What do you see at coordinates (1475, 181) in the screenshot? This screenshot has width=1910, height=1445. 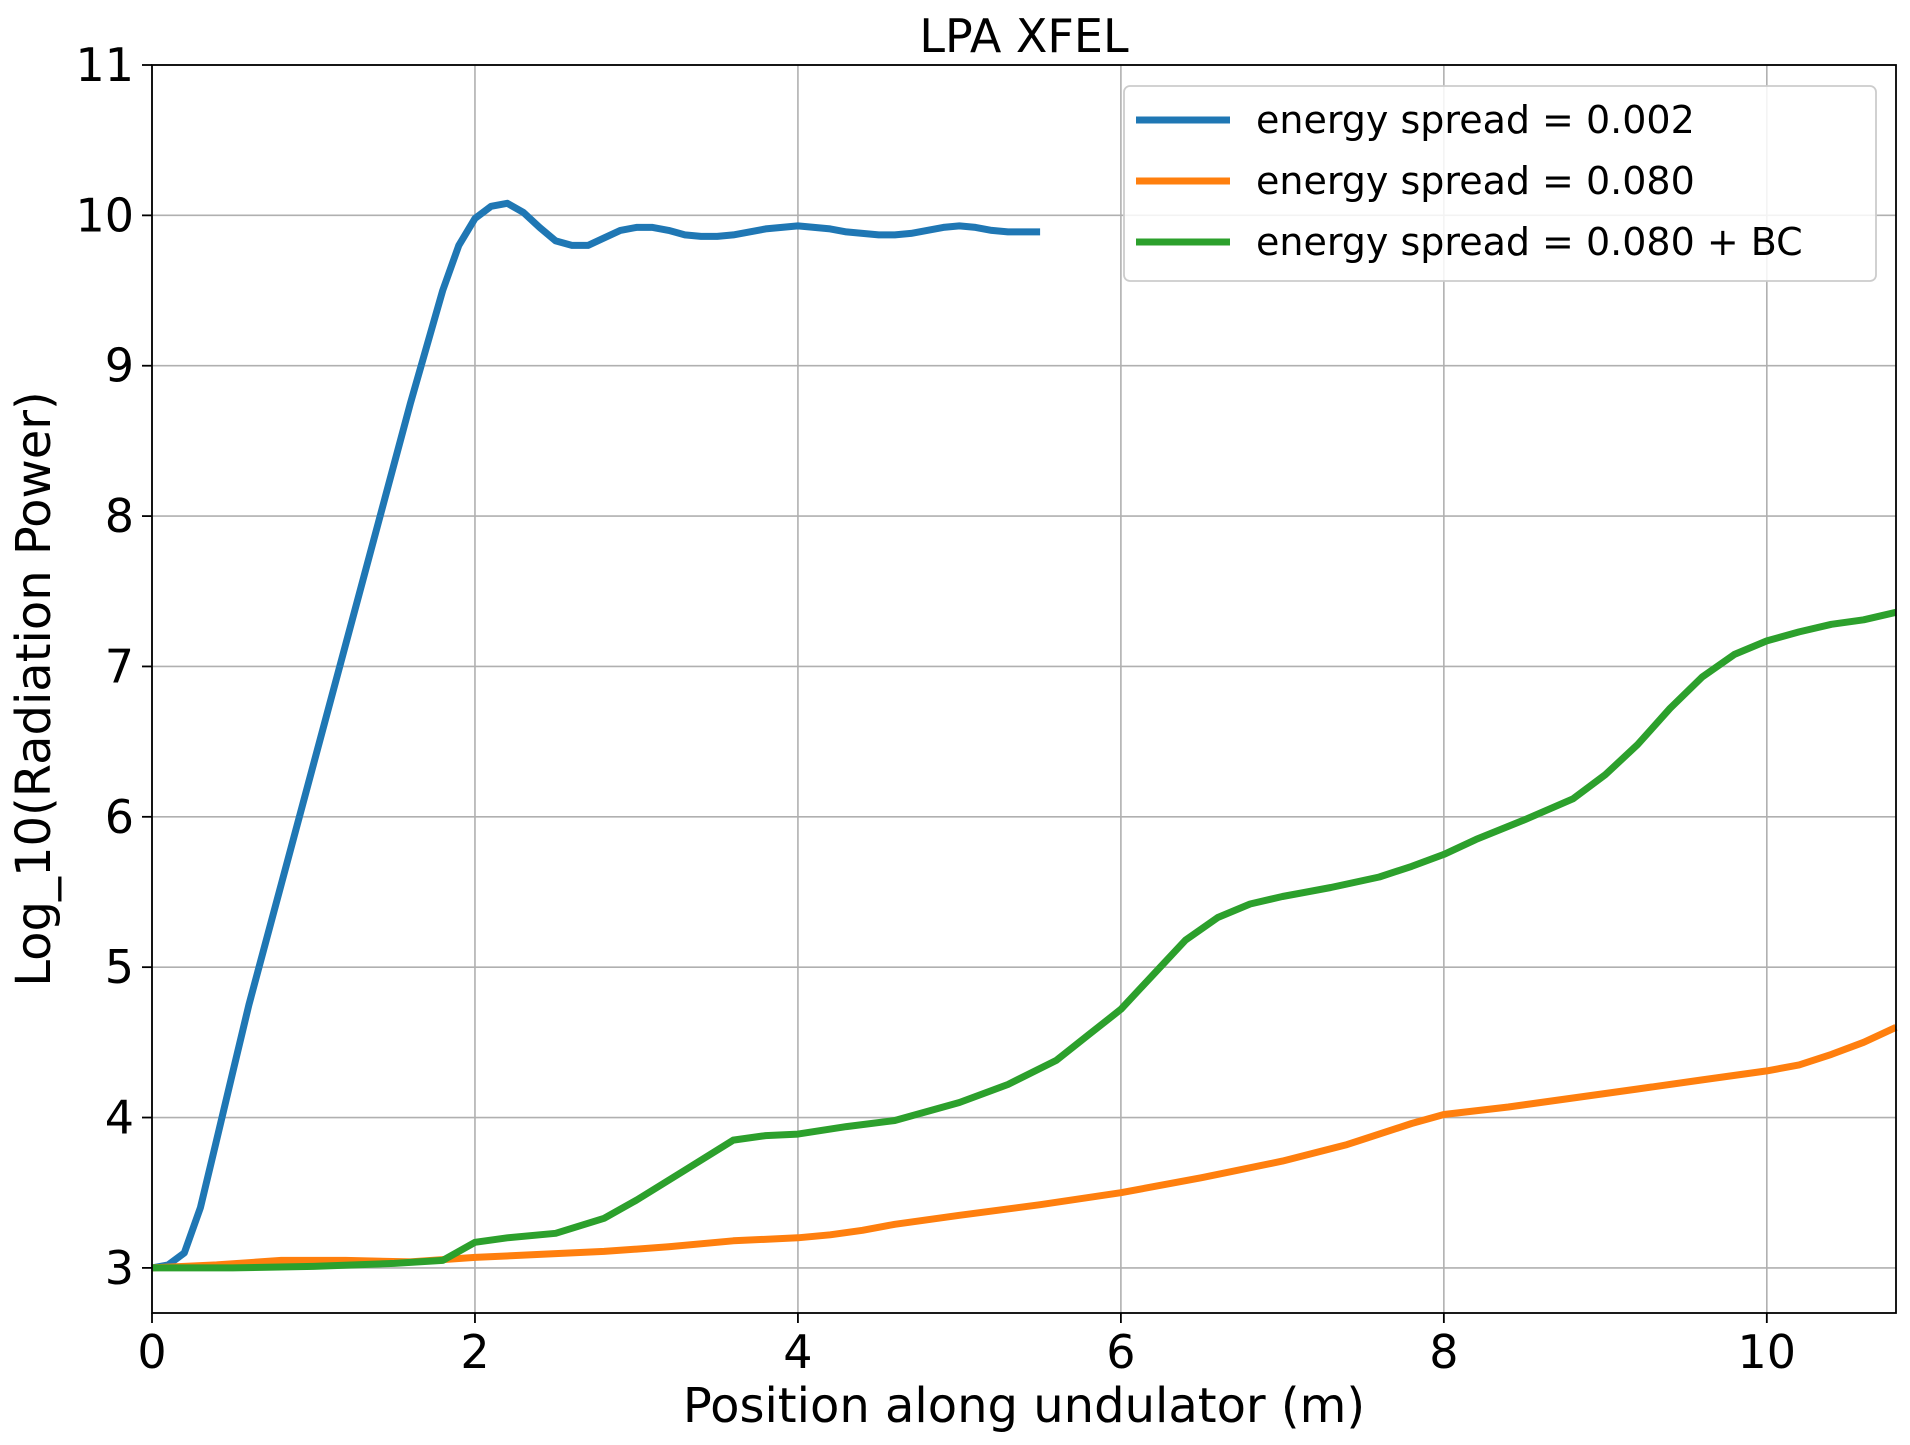 I see `legend-label: energy spread = 0.080` at bounding box center [1475, 181].